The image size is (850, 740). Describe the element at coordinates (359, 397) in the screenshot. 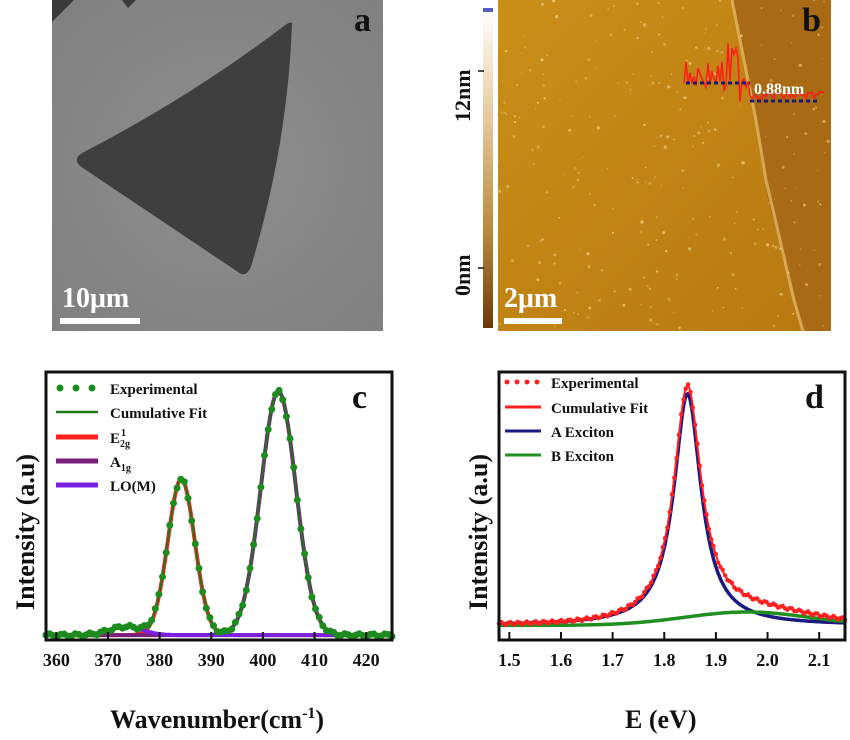

I see `panel-c-label: c` at that location.